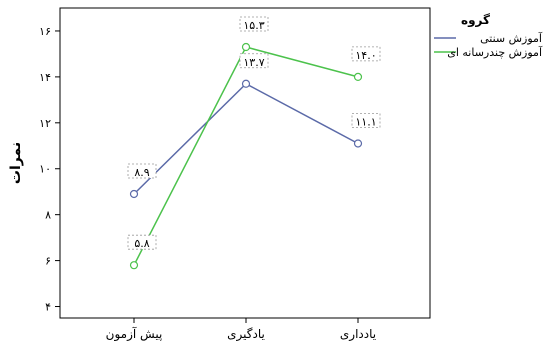  What do you see at coordinates (475, 20) in the screenshot?
I see `legend-title: گروه` at bounding box center [475, 20].